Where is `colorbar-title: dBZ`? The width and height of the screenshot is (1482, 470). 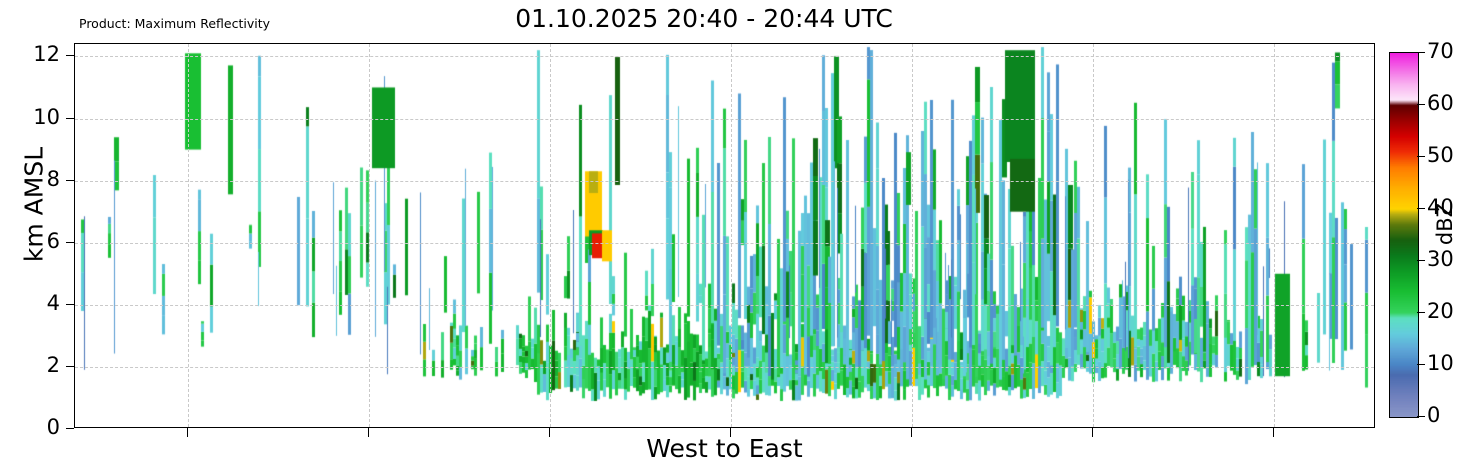
colorbar-title: dBZ is located at coordinates (1445, 224).